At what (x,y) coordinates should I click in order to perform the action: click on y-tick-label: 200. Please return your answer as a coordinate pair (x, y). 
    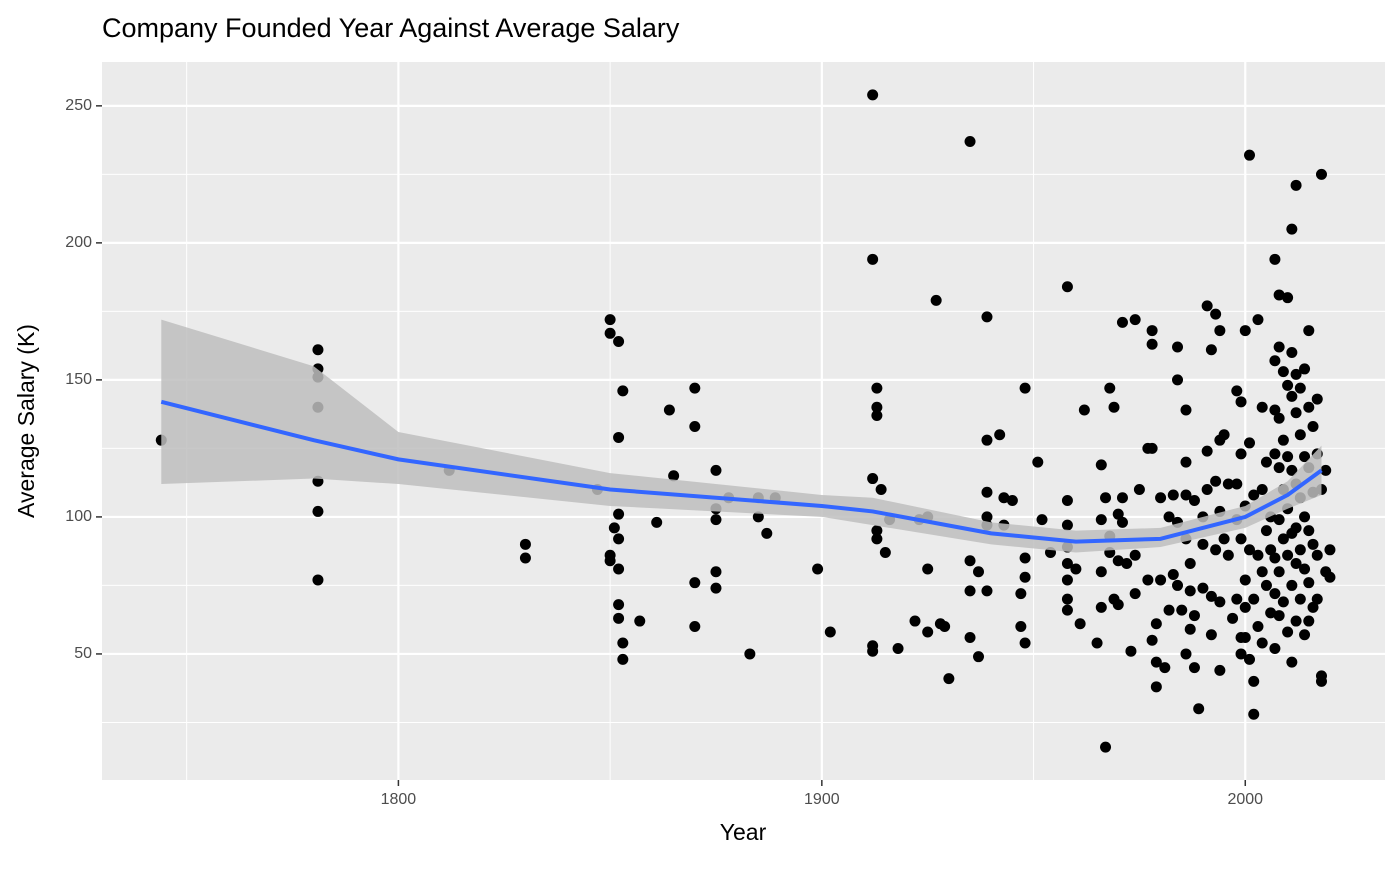
    Looking at the image, I should click on (78, 242).